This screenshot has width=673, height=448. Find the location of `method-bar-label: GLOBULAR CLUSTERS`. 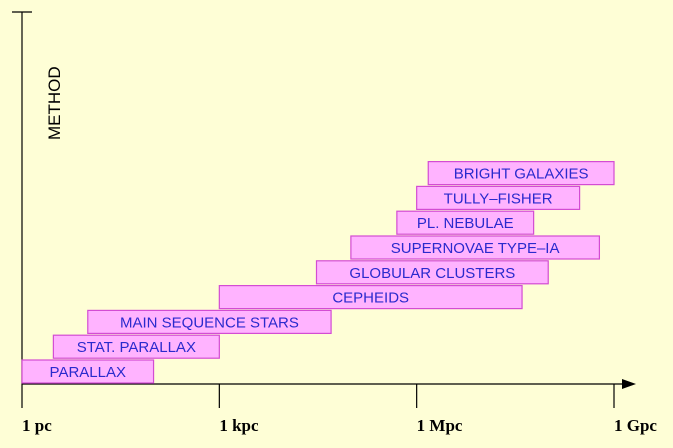

method-bar-label: GLOBULAR CLUSTERS is located at coordinates (432, 273).